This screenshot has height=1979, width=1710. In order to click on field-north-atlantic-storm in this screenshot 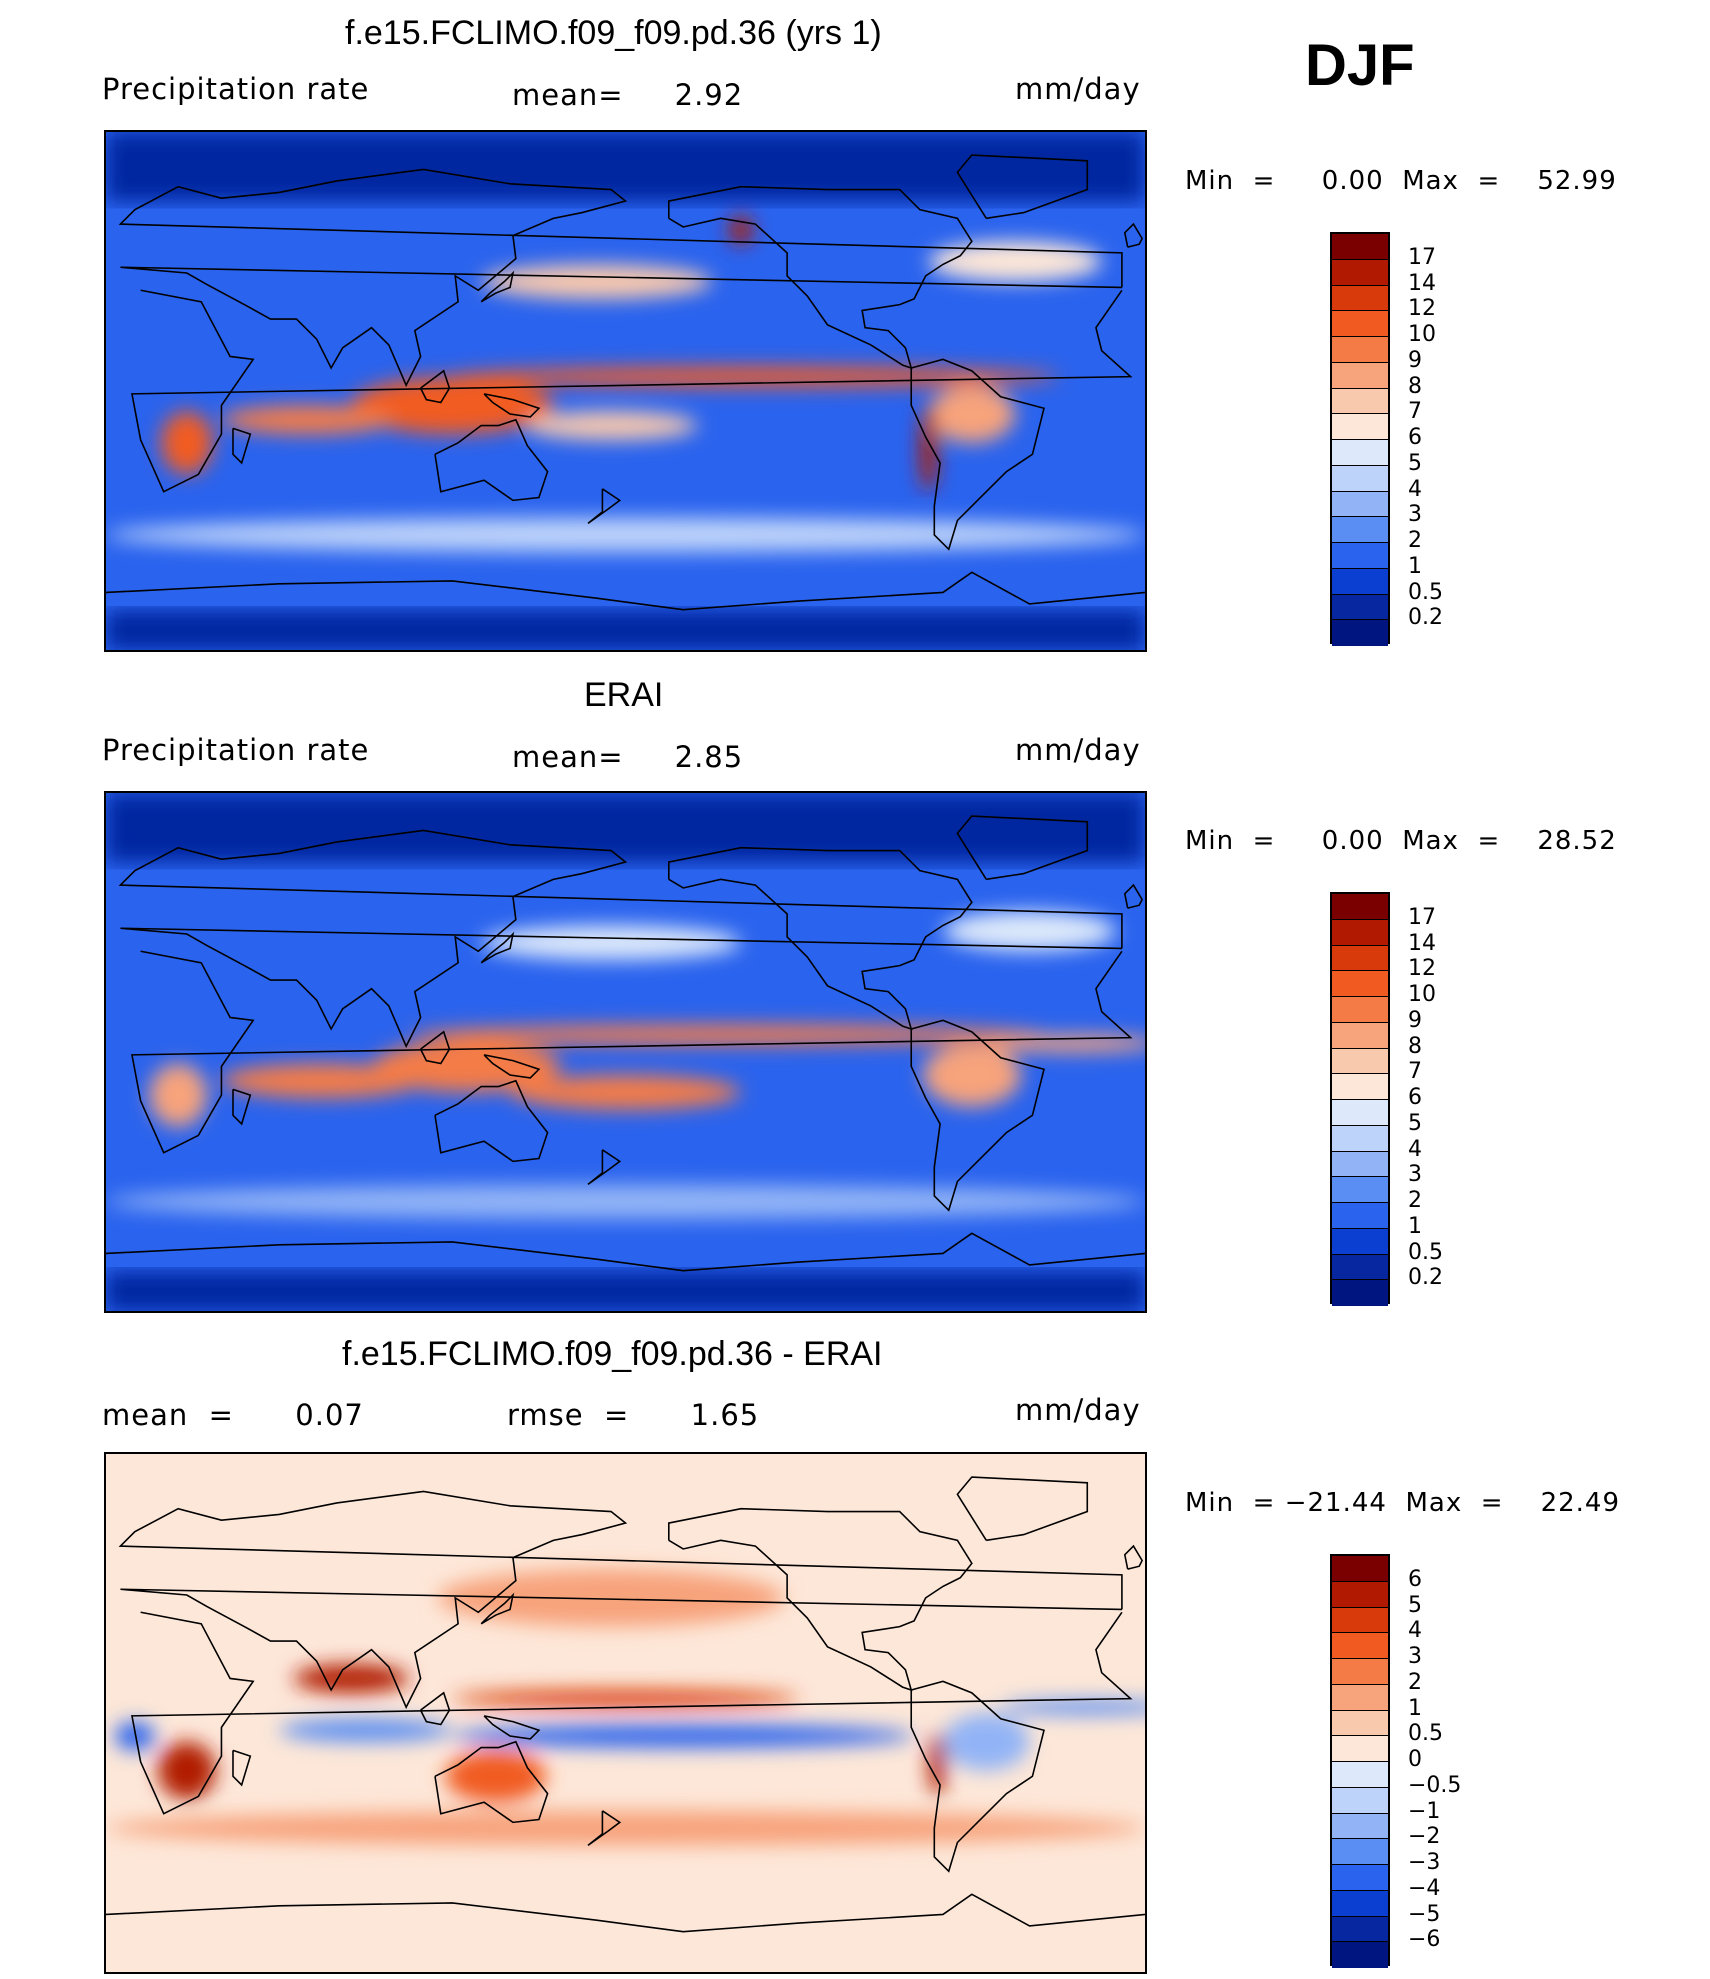, I will do `click(1029, 931)`.